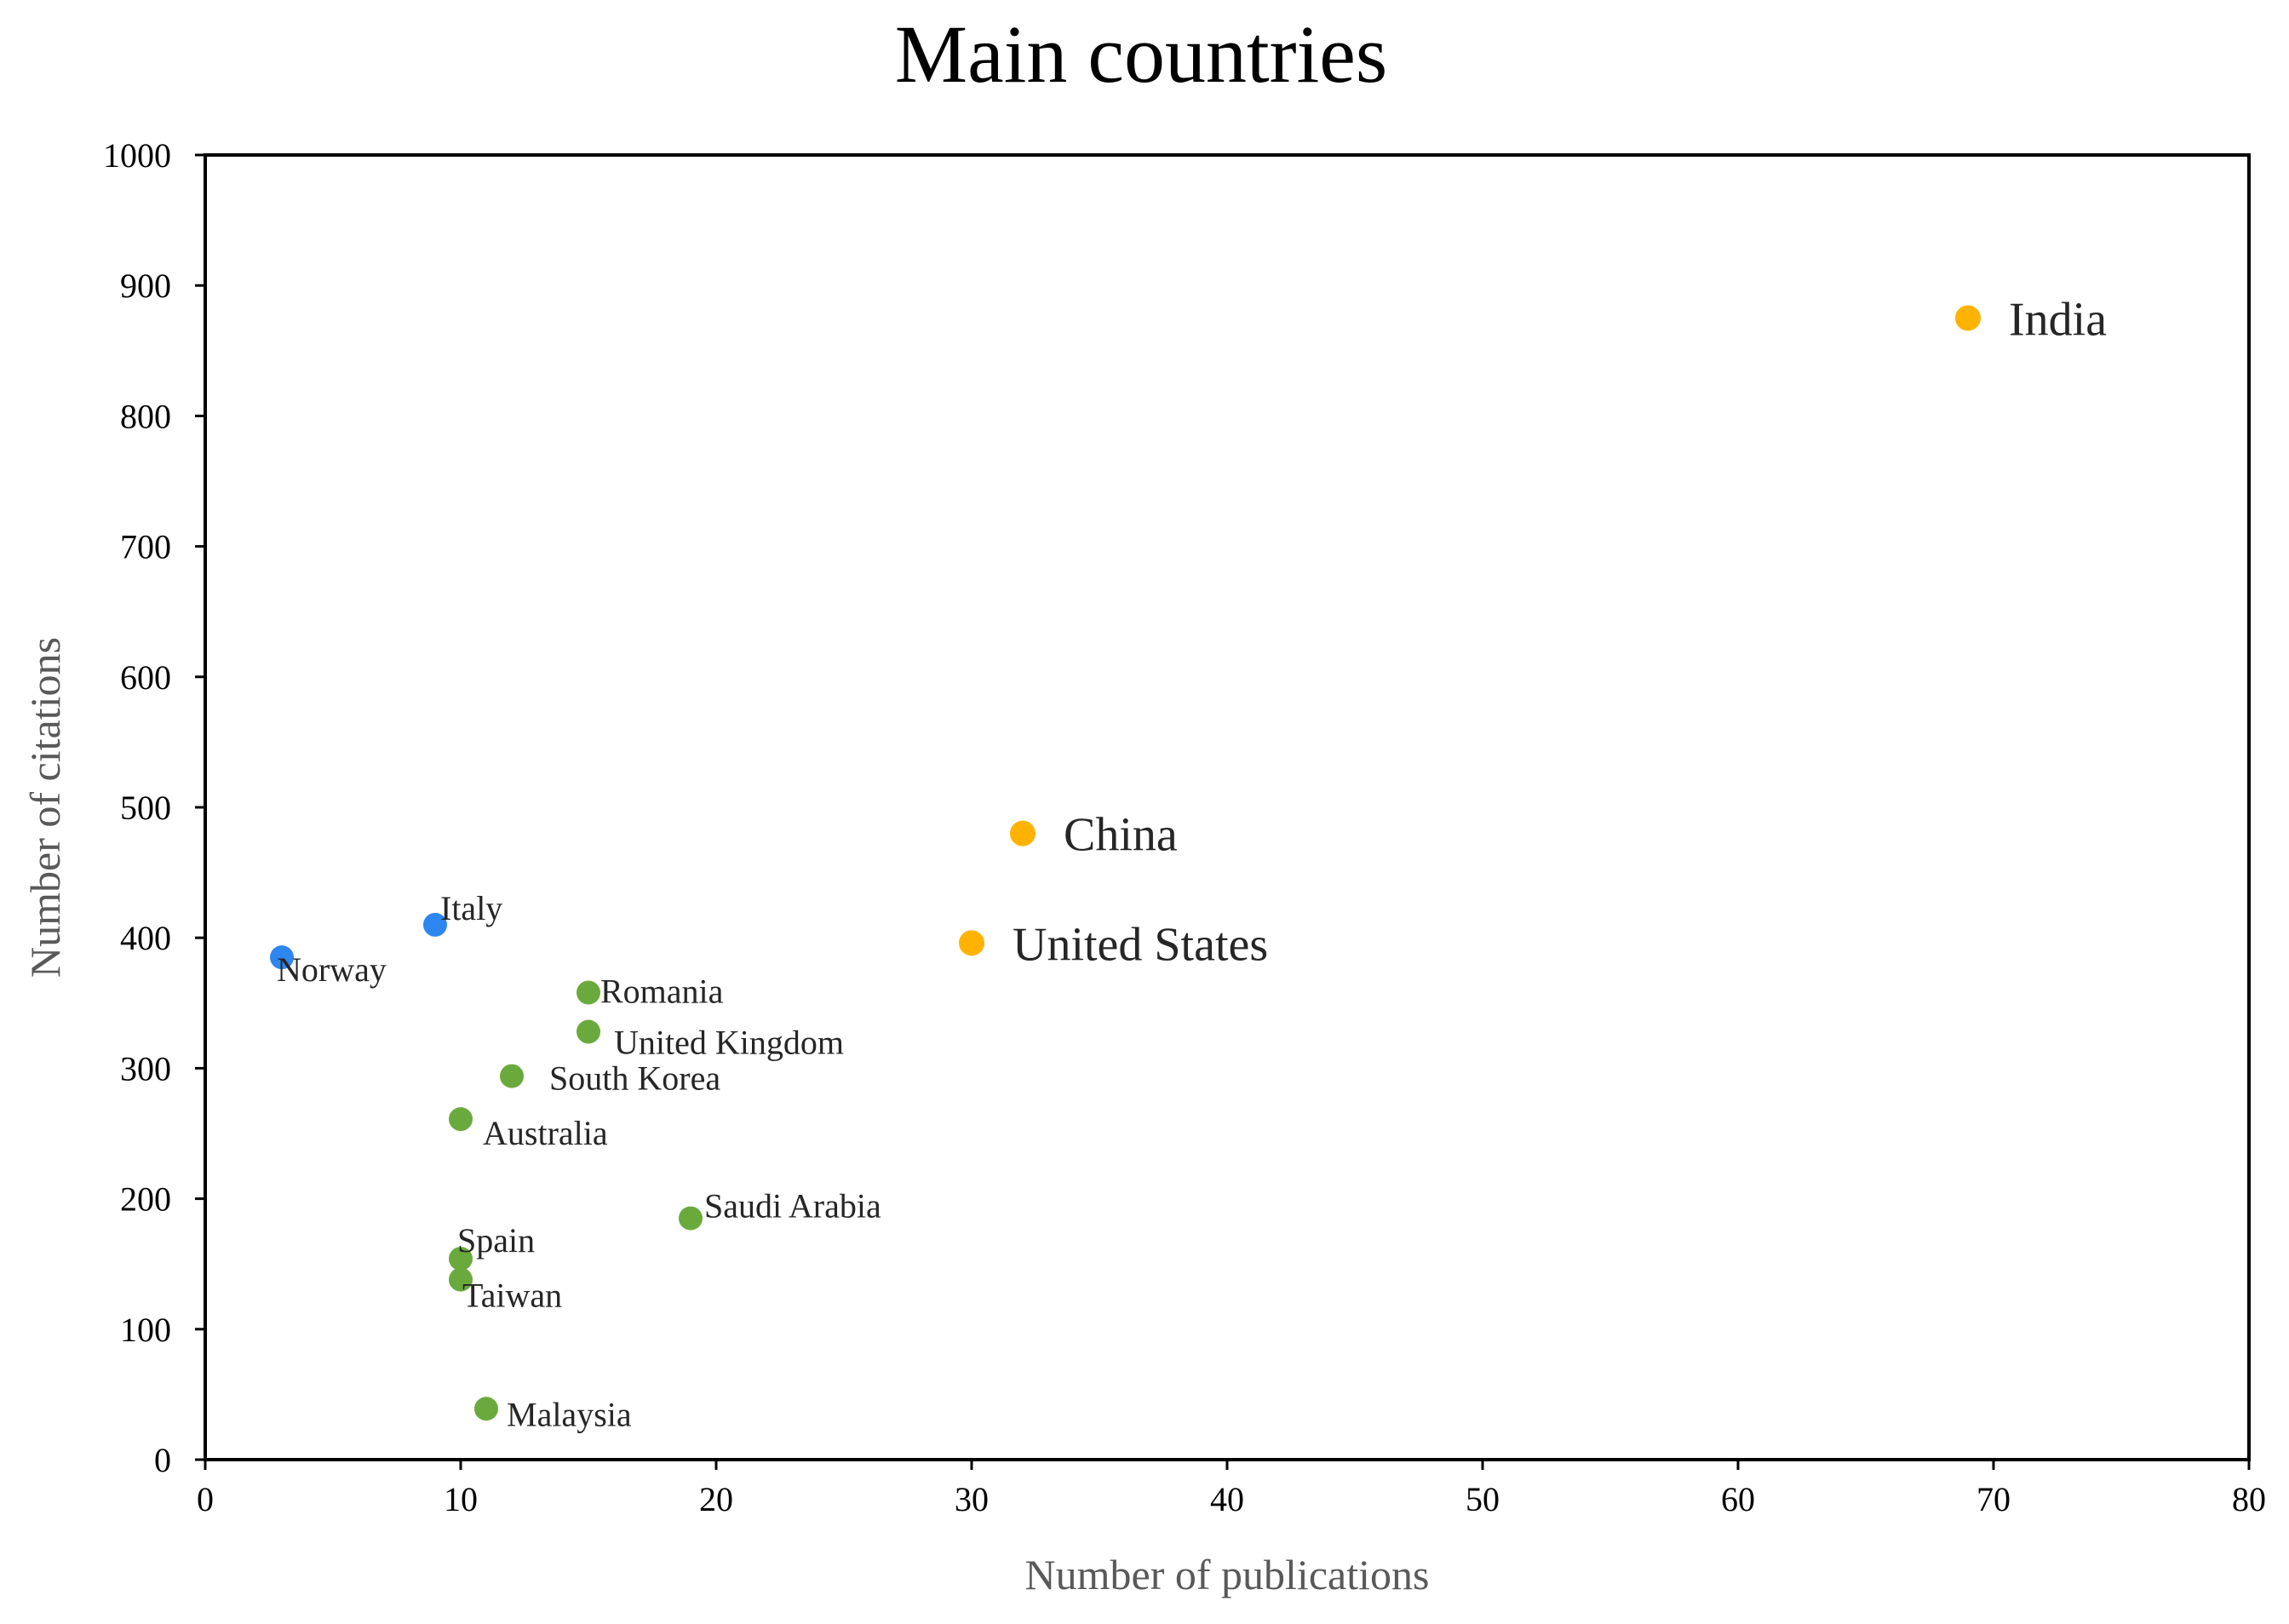 The width and height of the screenshot is (2289, 1624). Describe the element at coordinates (1121, 835) in the screenshot. I see `data-point-label: China` at that location.